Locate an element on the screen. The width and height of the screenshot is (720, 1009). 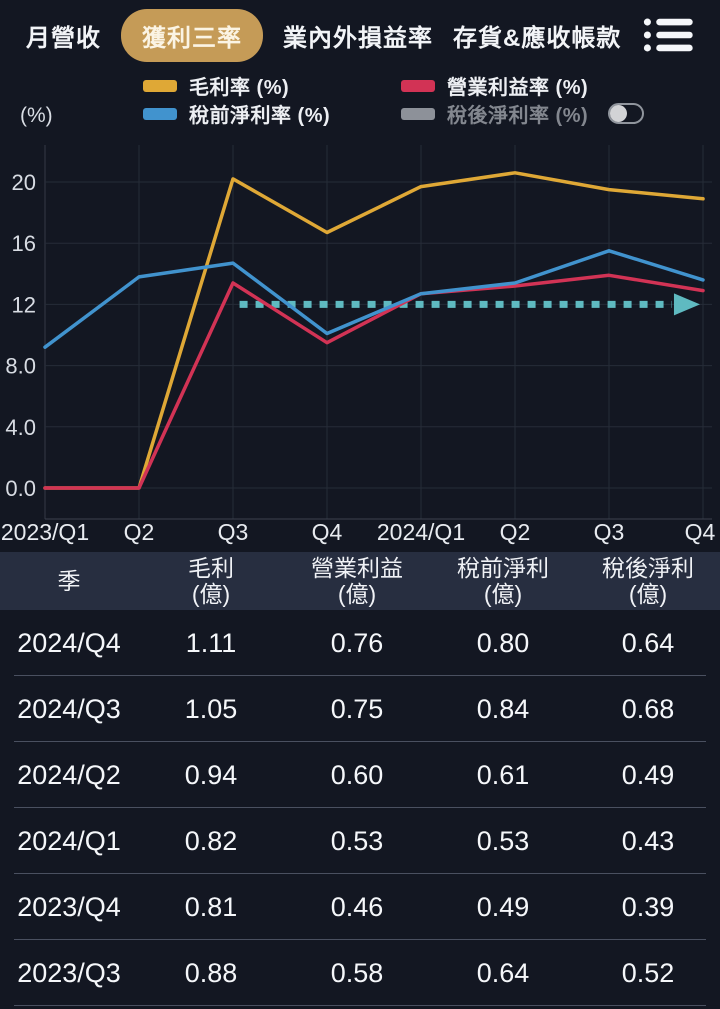
value-cell: 0.46 is located at coordinates (357, 906).